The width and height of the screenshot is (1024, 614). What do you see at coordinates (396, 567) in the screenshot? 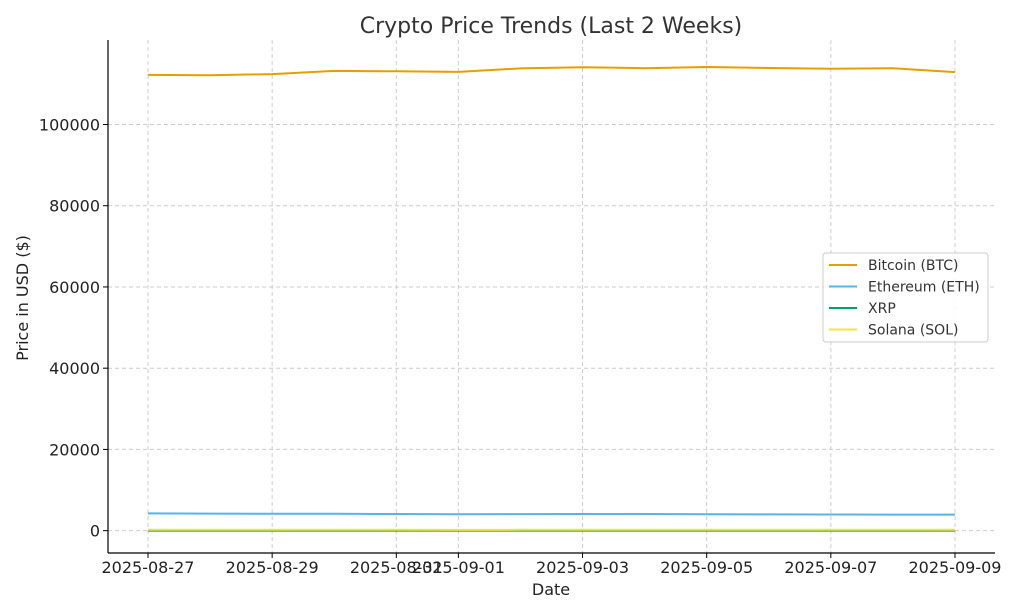
I see `x-tick-label: 2025-08-31` at bounding box center [396, 567].